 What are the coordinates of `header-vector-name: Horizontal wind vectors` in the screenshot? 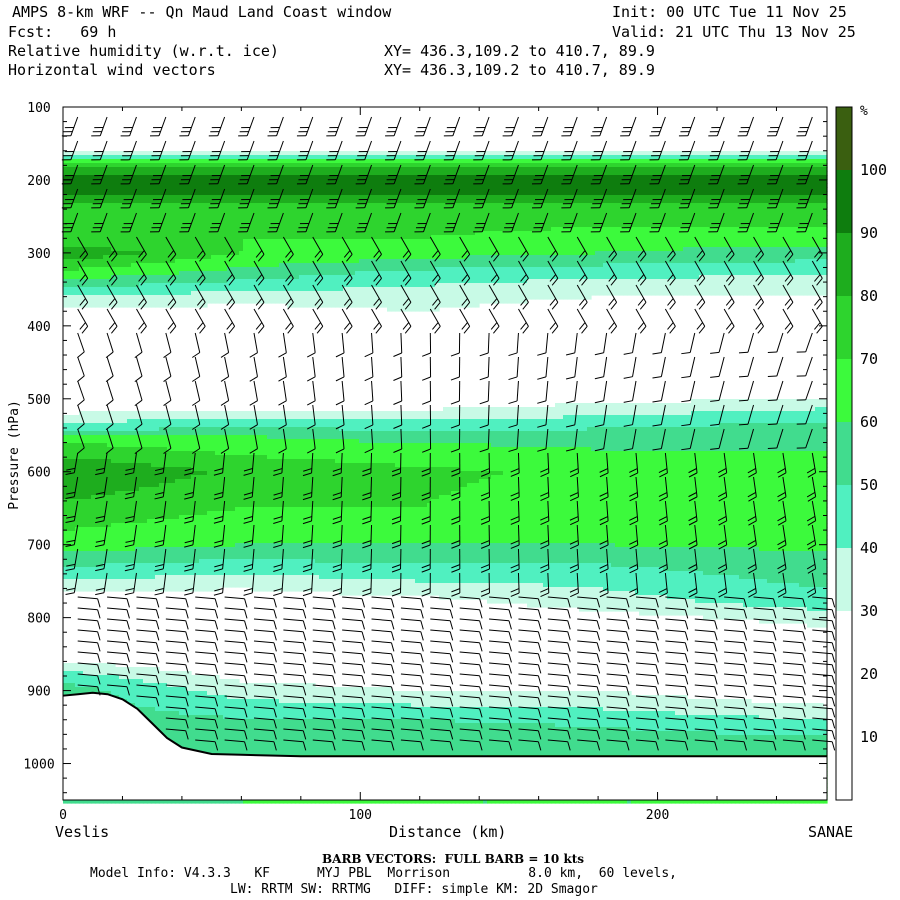 It's located at (112, 70).